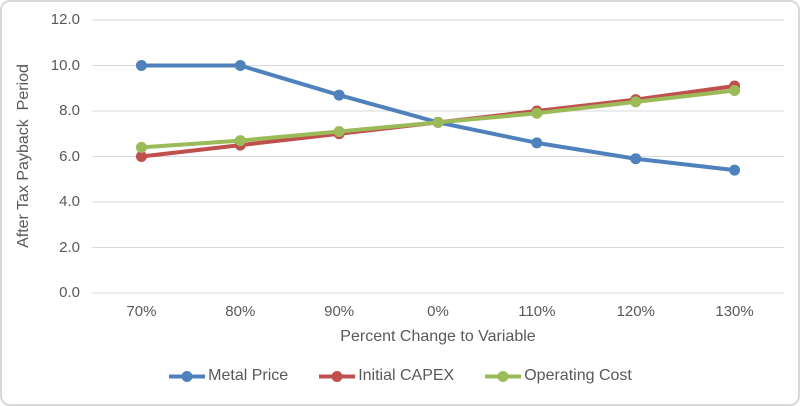 This screenshot has width=800, height=406. What do you see at coordinates (339, 311) in the screenshot?
I see `x-tick-label: 90%` at bounding box center [339, 311].